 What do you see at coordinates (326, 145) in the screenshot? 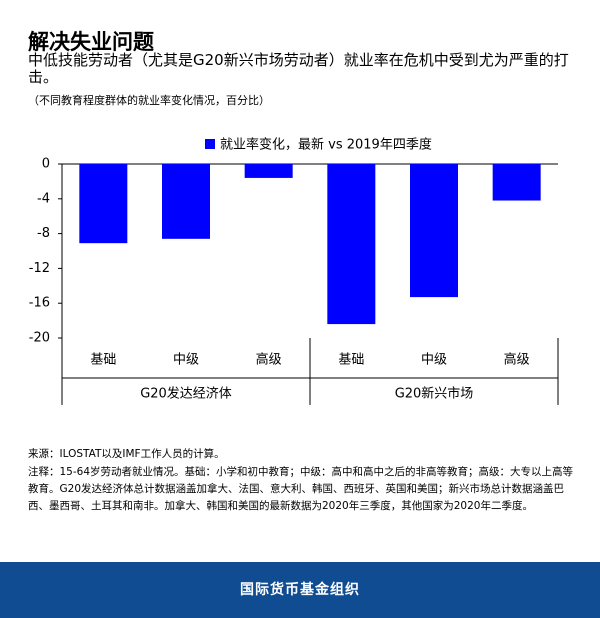
I see `legend-label: 就业率变化，最新 vs 2019年四季度` at bounding box center [326, 145].